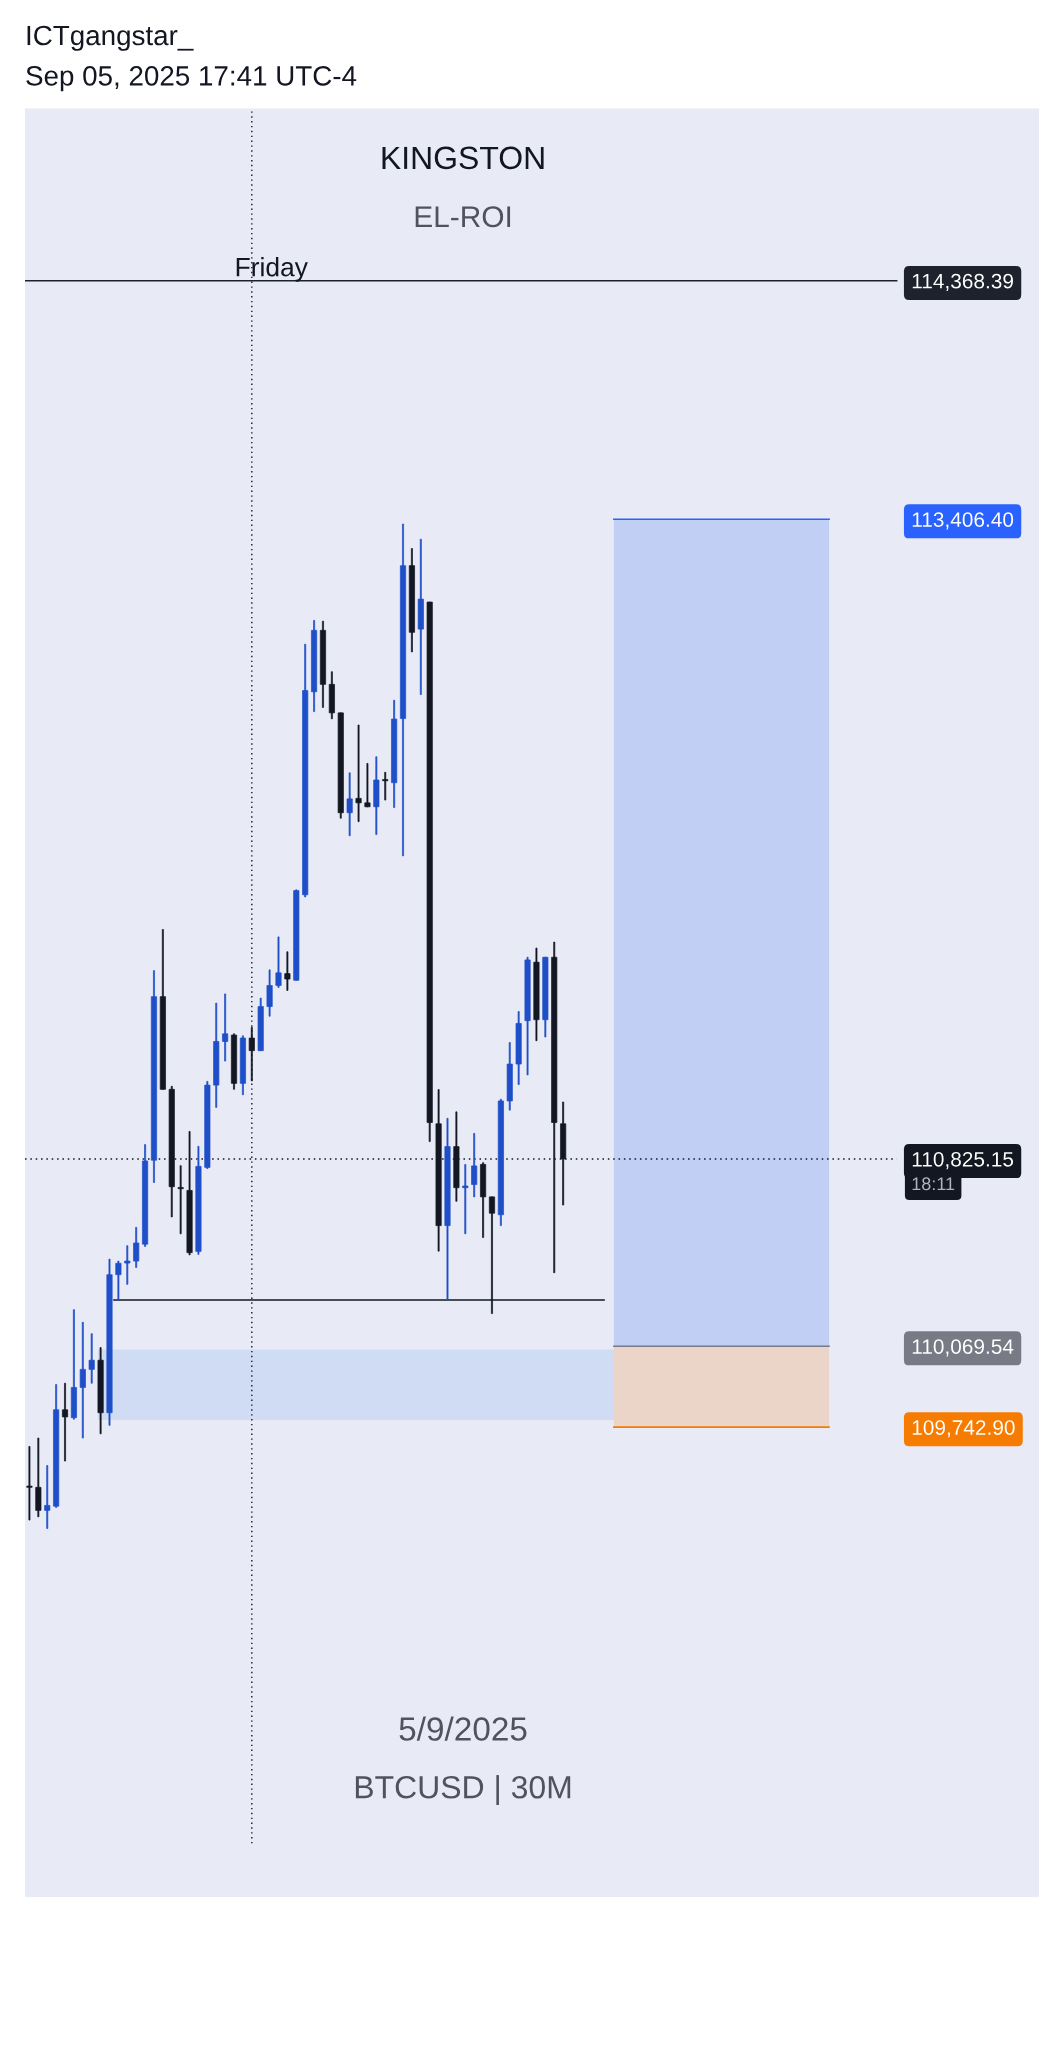  I want to click on annotation: 5/9/2025, so click(463, 1728).